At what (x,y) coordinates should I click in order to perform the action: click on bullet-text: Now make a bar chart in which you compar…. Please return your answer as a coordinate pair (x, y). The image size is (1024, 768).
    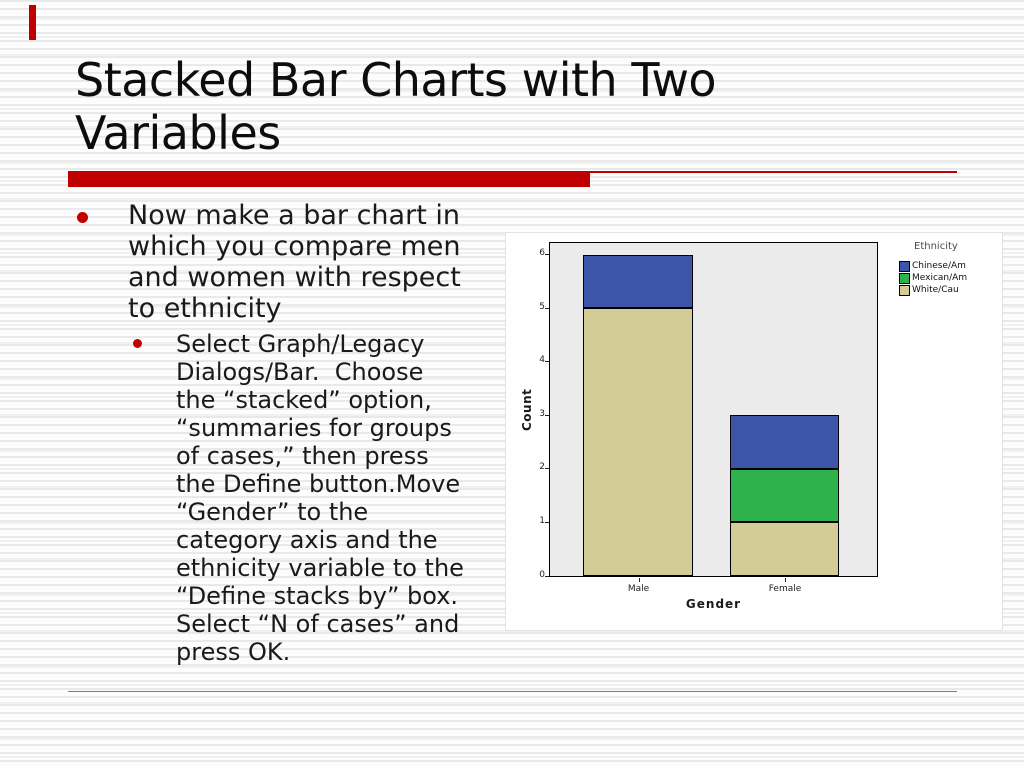
    Looking at the image, I should click on (294, 262).